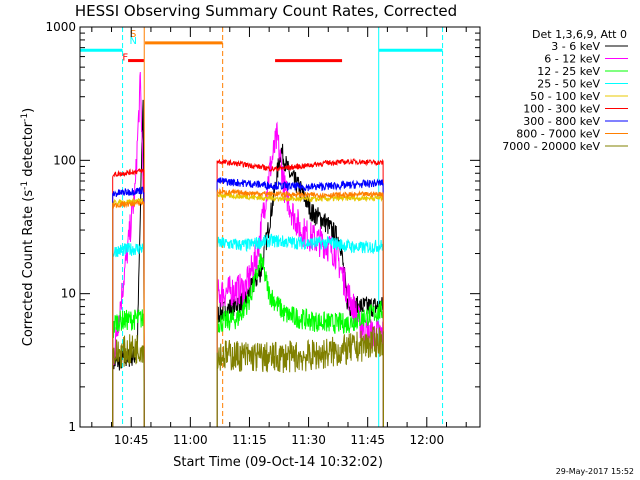 The height and width of the screenshot is (480, 640). I want to click on legend-label-5: 100 - 300 keV, so click(561, 109).